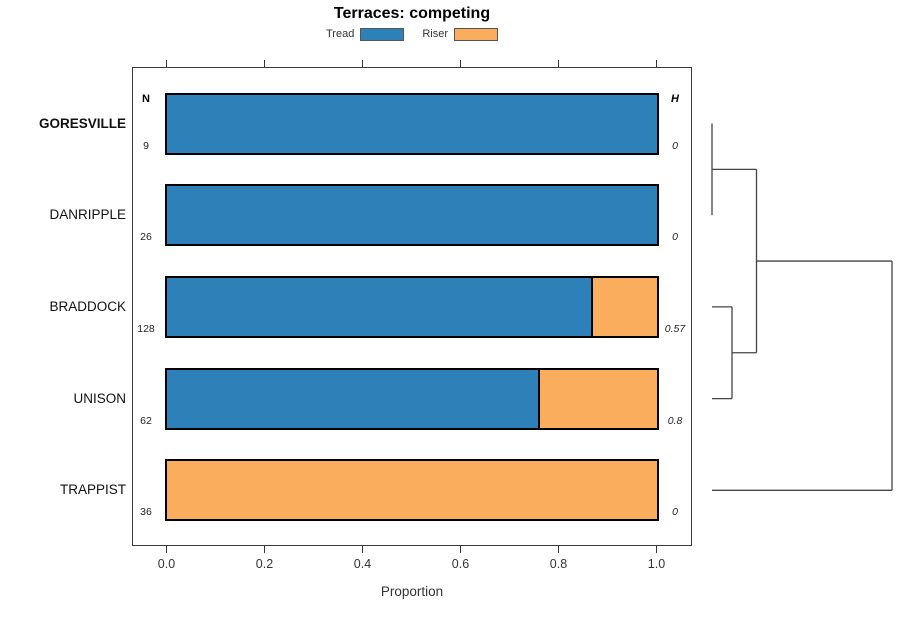  I want to click on n-value: 128, so click(146, 328).